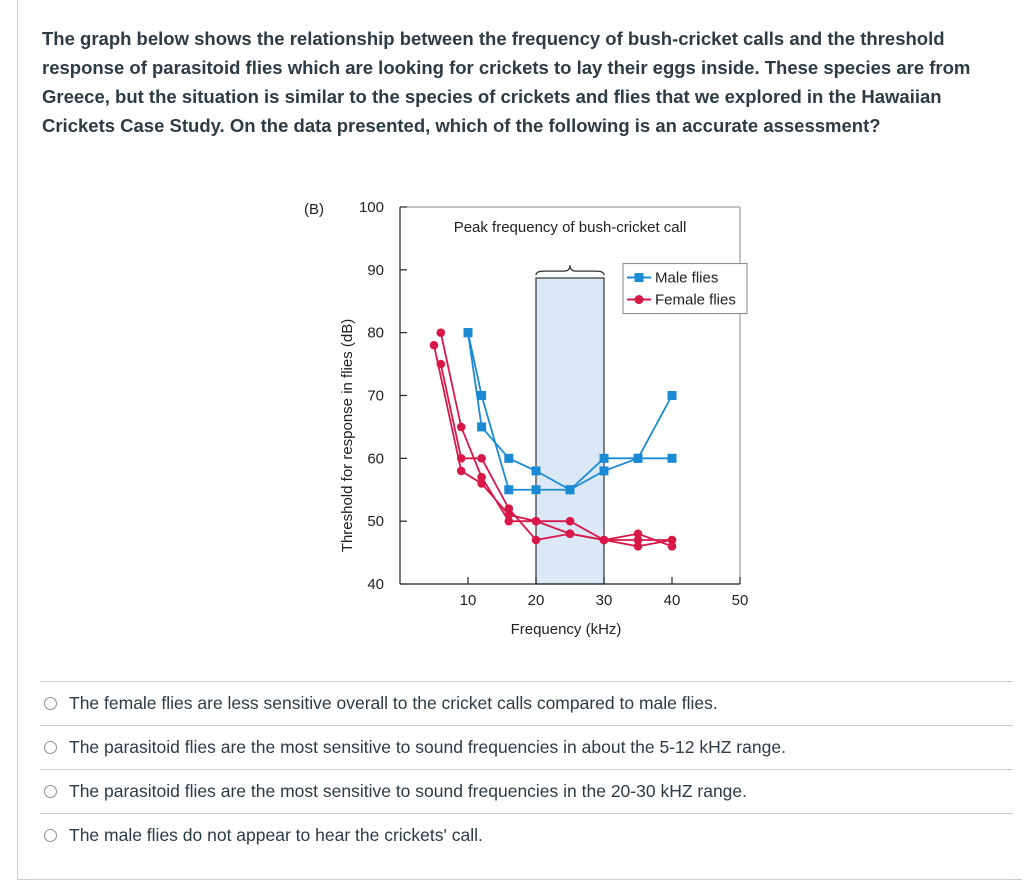  I want to click on male-series-line, so click(569, 411).